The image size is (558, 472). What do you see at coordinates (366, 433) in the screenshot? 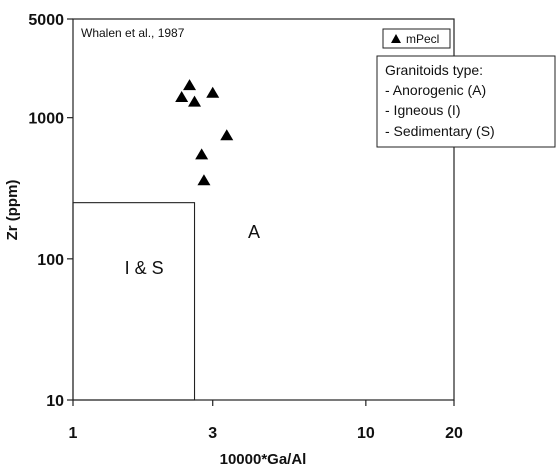
I see `x-tick-label: 10` at bounding box center [366, 433].